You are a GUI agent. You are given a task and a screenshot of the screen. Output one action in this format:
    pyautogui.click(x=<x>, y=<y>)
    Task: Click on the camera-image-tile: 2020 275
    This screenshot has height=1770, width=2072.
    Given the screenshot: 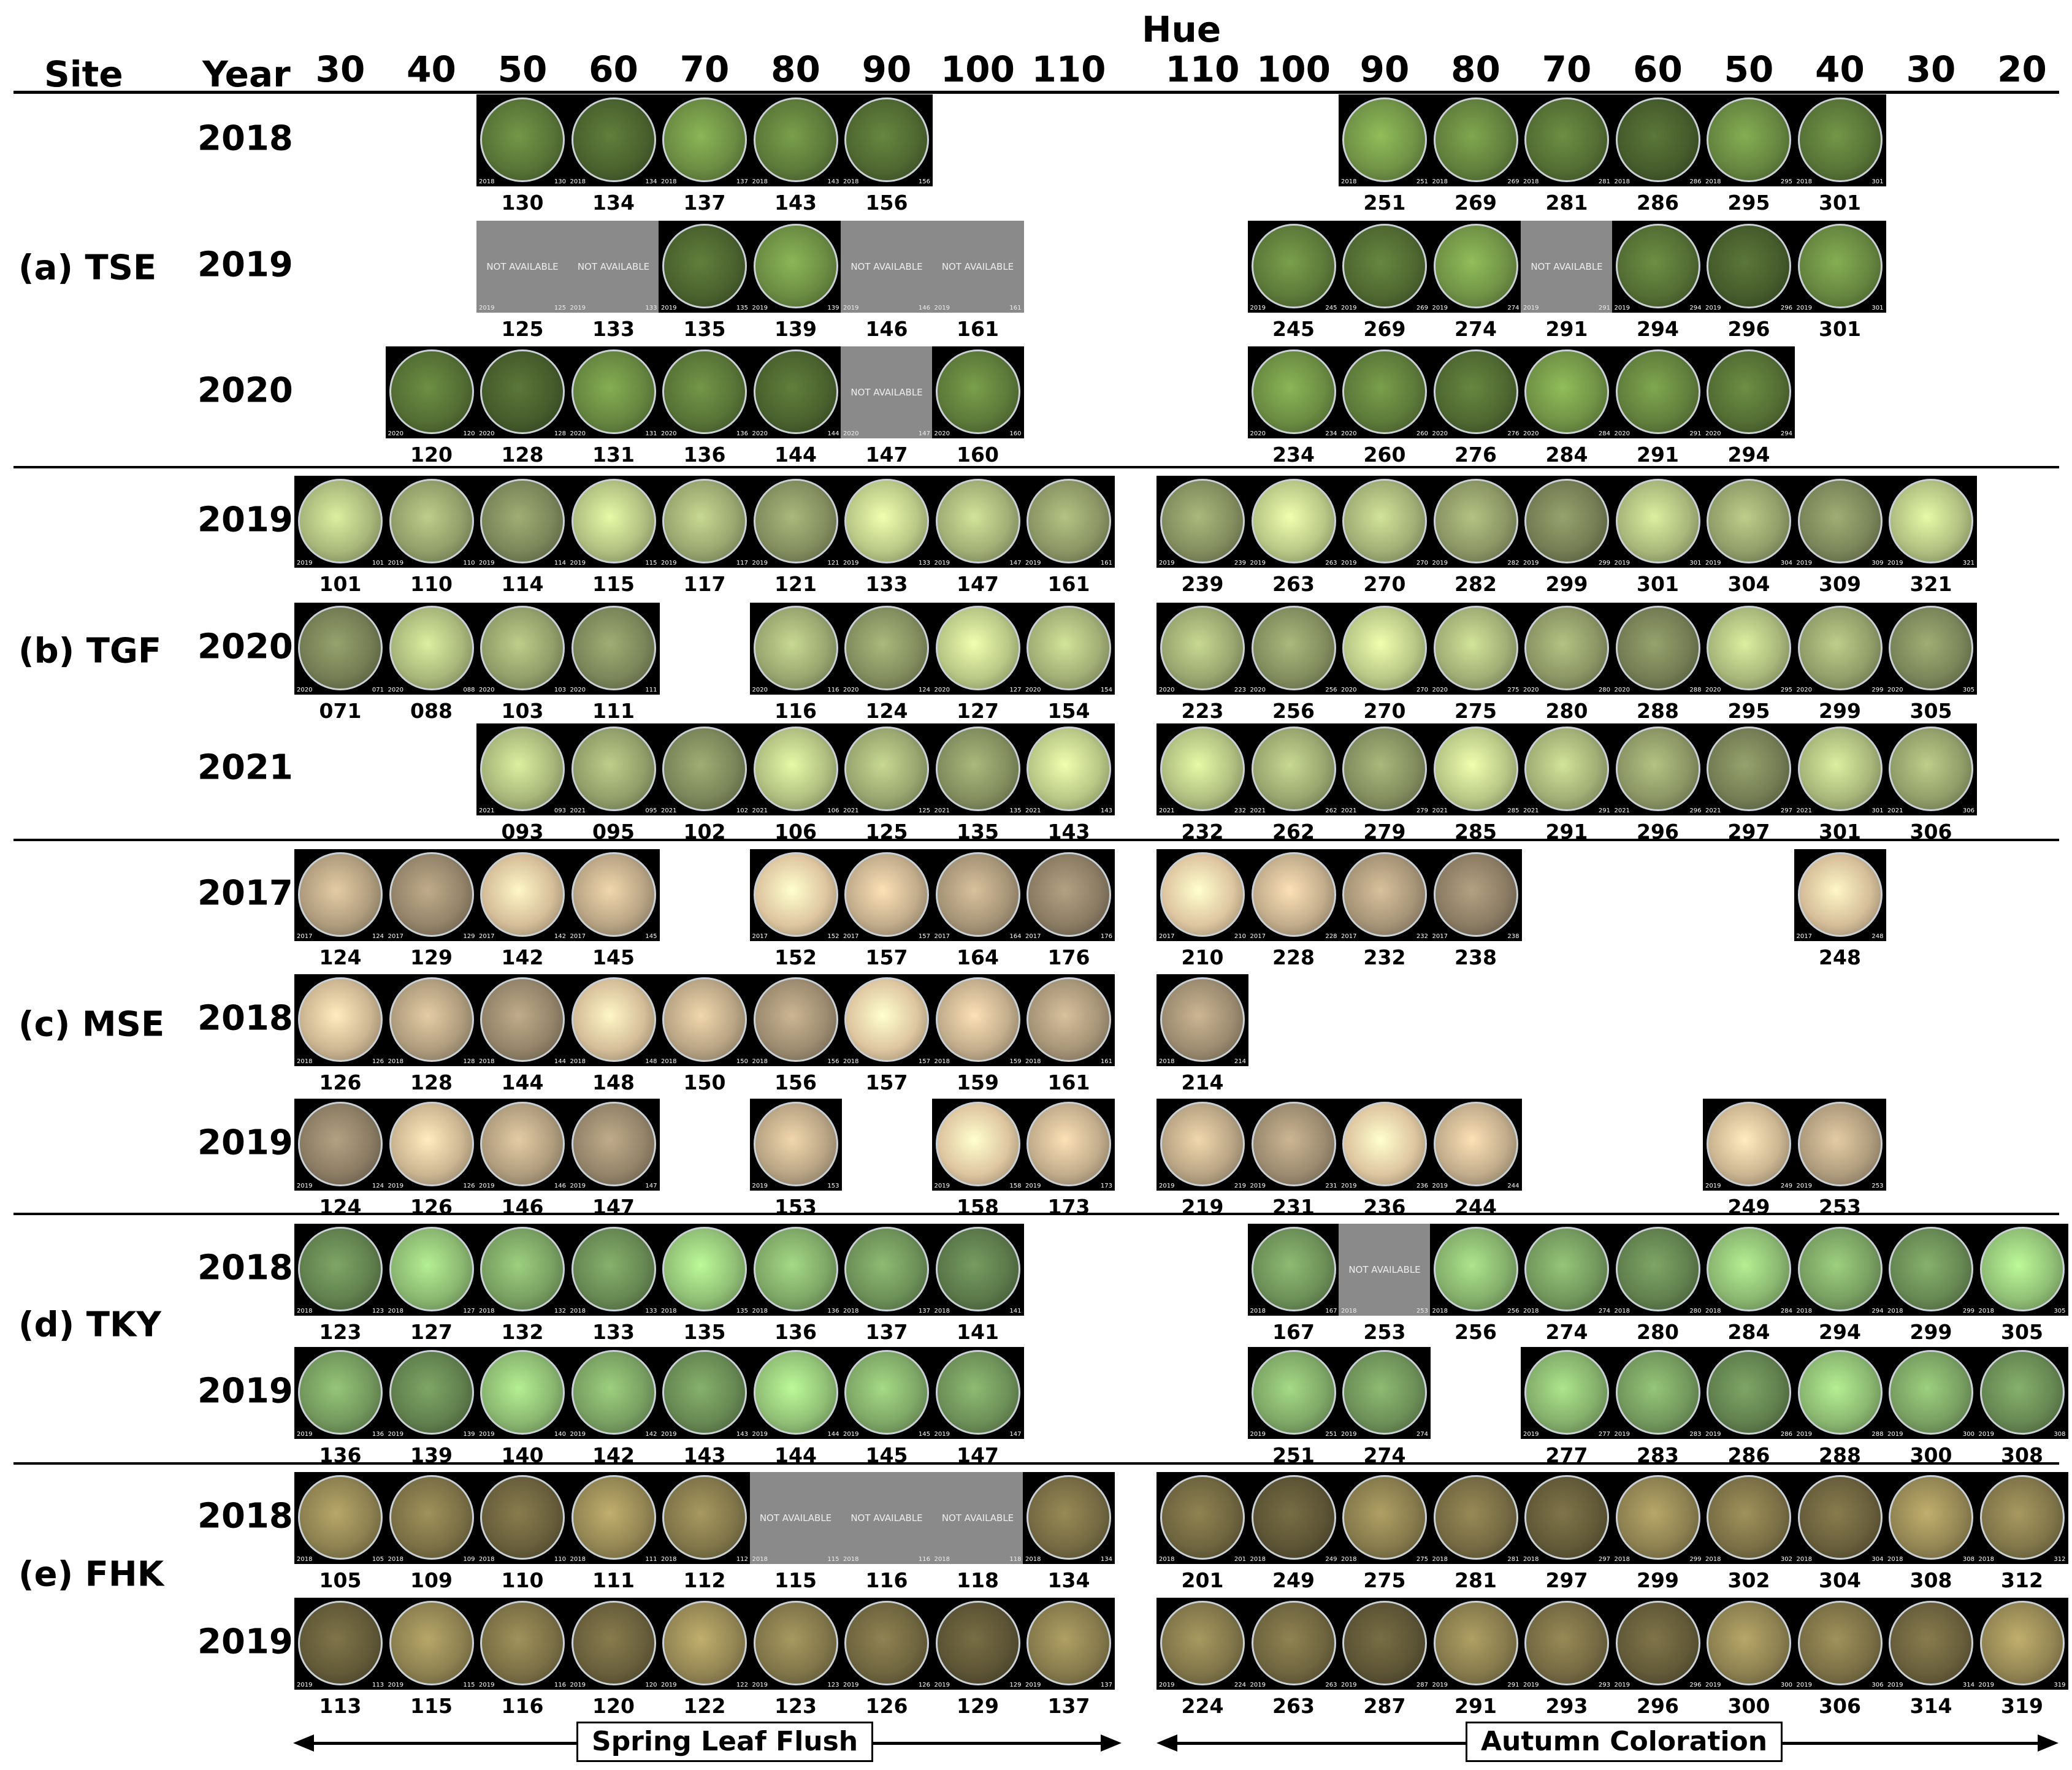 What is the action you would take?
    pyautogui.click(x=1476, y=649)
    